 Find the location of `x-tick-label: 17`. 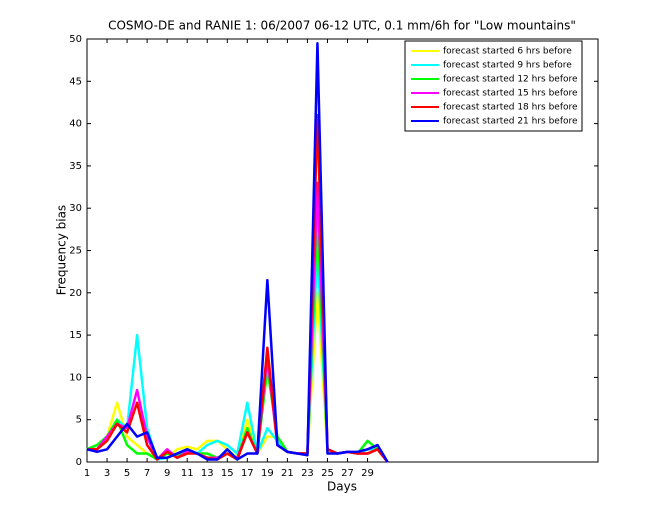

x-tick-label: 17 is located at coordinates (247, 473).